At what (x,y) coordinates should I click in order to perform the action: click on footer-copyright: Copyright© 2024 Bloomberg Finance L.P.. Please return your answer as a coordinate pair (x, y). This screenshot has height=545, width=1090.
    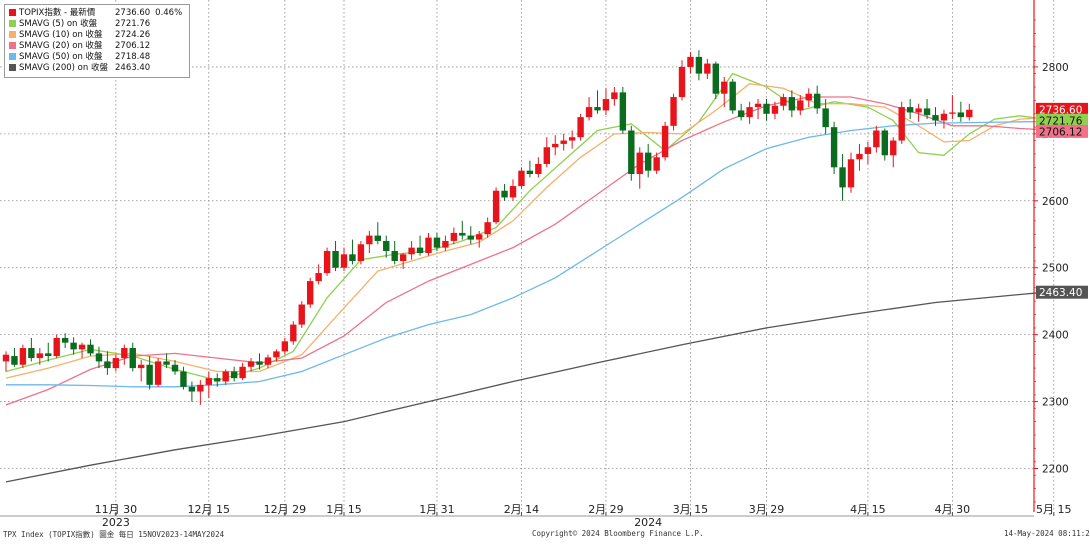
    Looking at the image, I should click on (618, 533).